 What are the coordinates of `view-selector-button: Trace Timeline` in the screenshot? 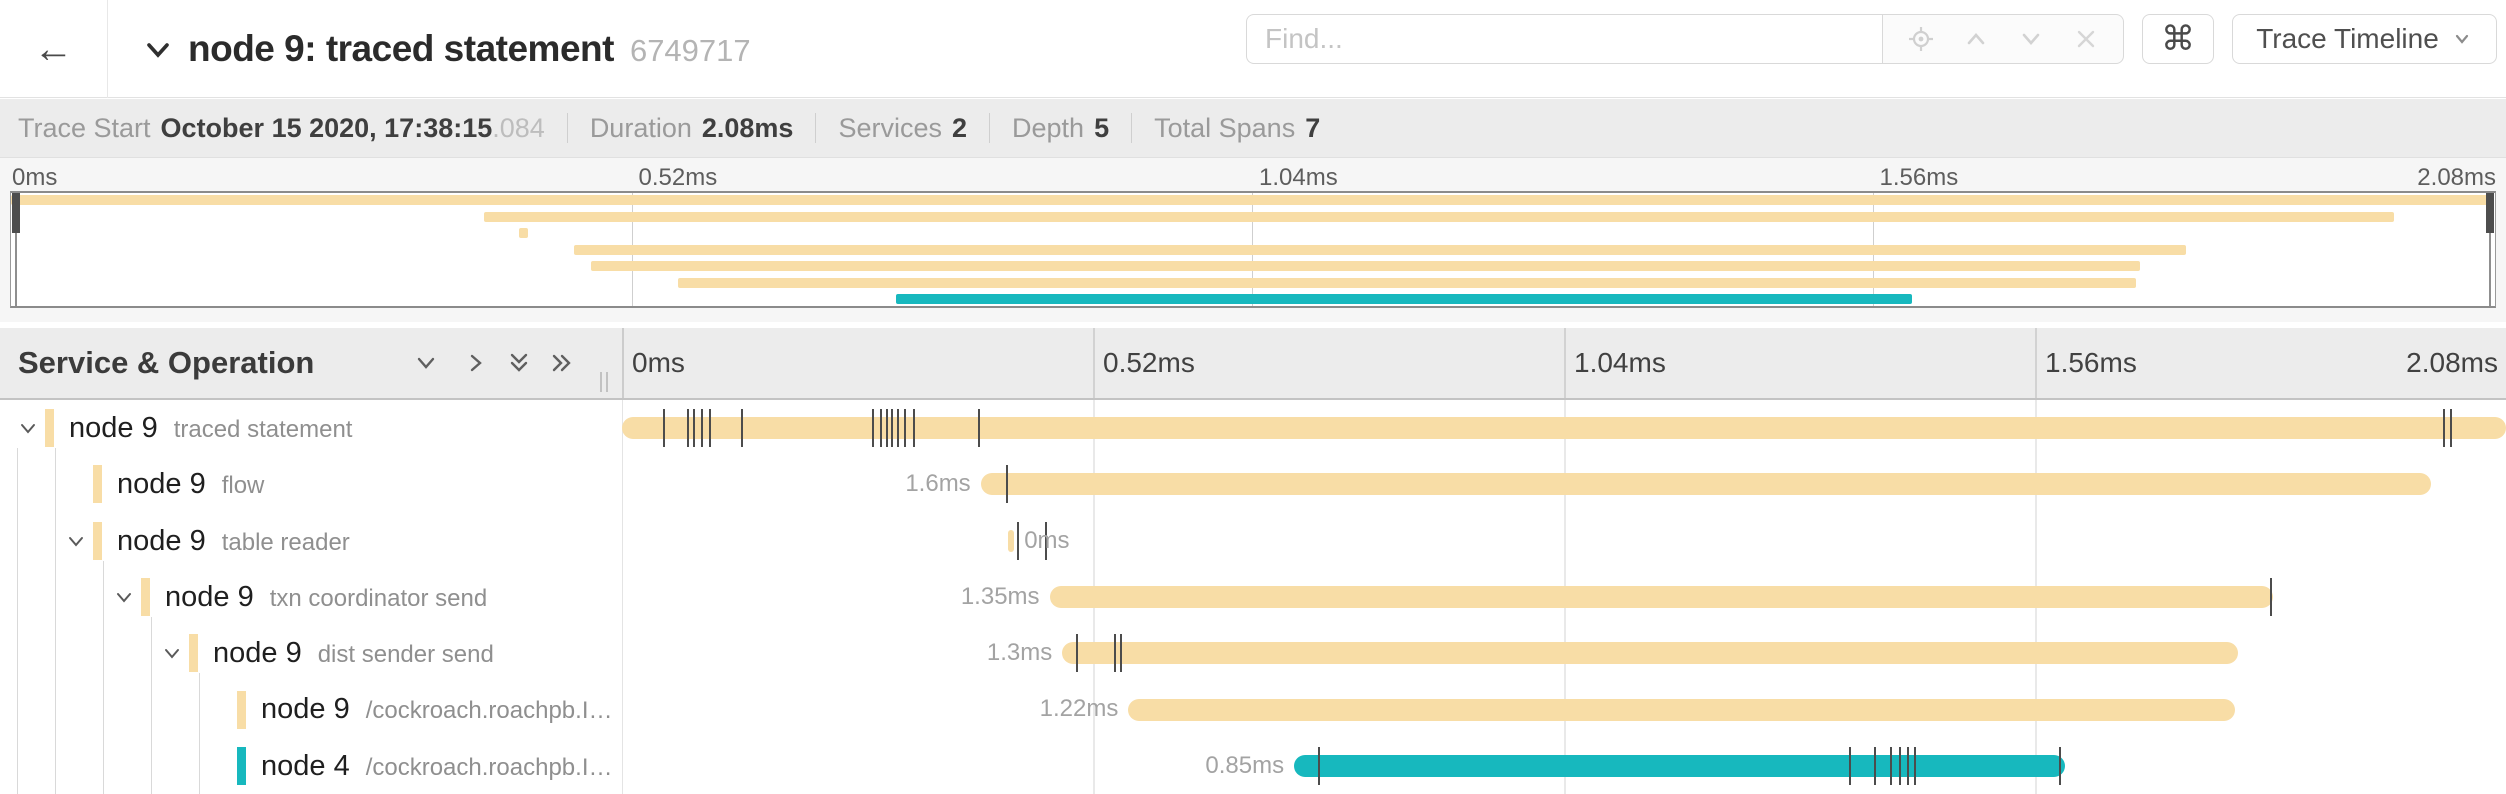 It's located at (2364, 39).